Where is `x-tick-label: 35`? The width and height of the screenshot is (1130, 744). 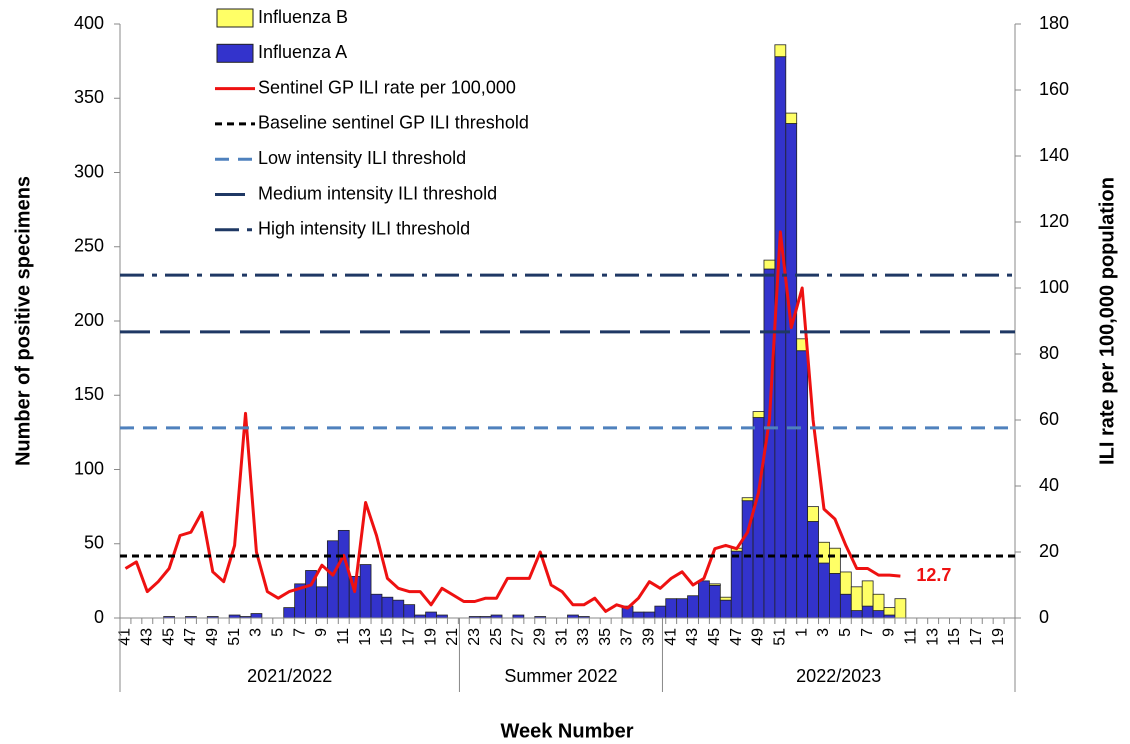 x-tick-label: 35 is located at coordinates (605, 637).